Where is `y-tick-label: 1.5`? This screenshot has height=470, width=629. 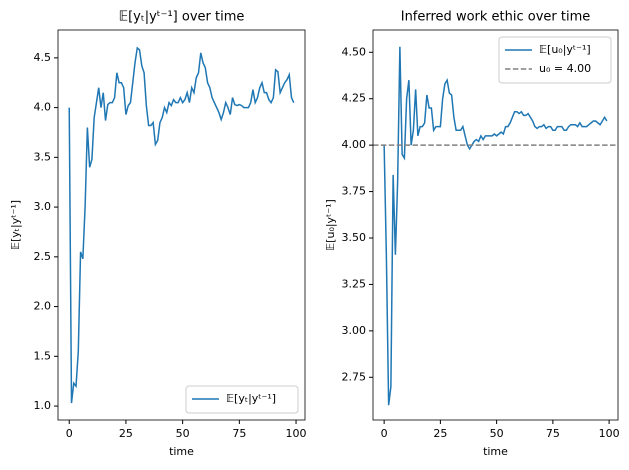 y-tick-label: 1.5 is located at coordinates (43, 355).